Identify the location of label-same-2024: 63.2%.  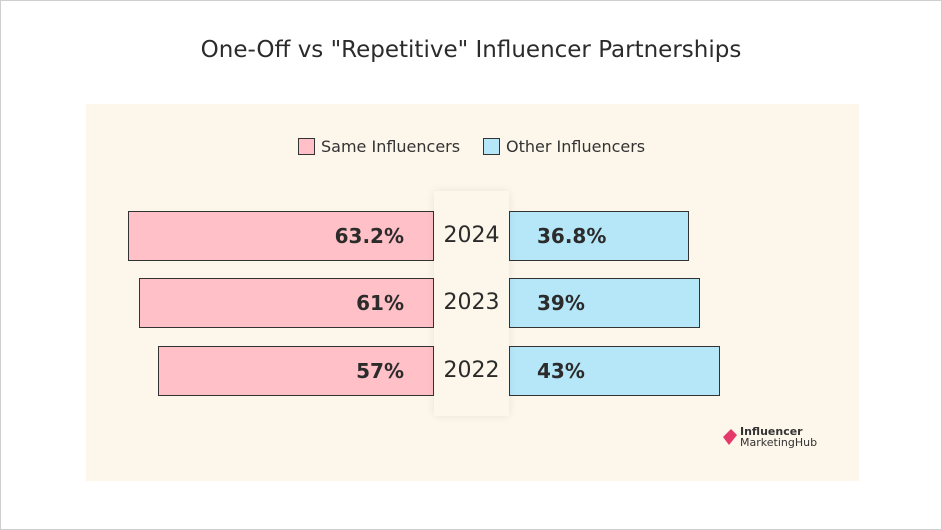
(369, 236).